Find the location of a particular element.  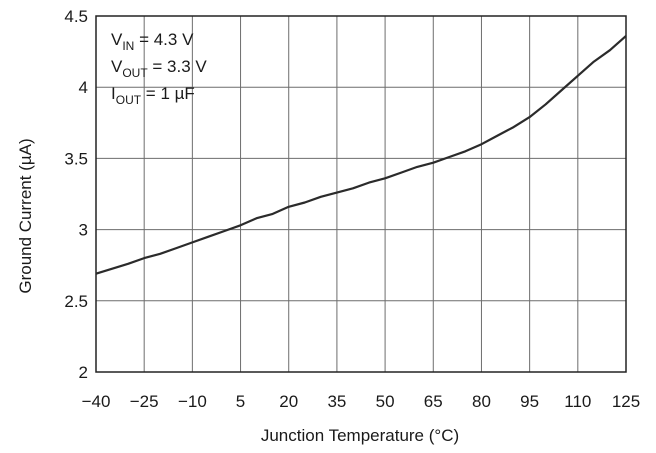

x-tick-label: −25 is located at coordinates (144, 401).